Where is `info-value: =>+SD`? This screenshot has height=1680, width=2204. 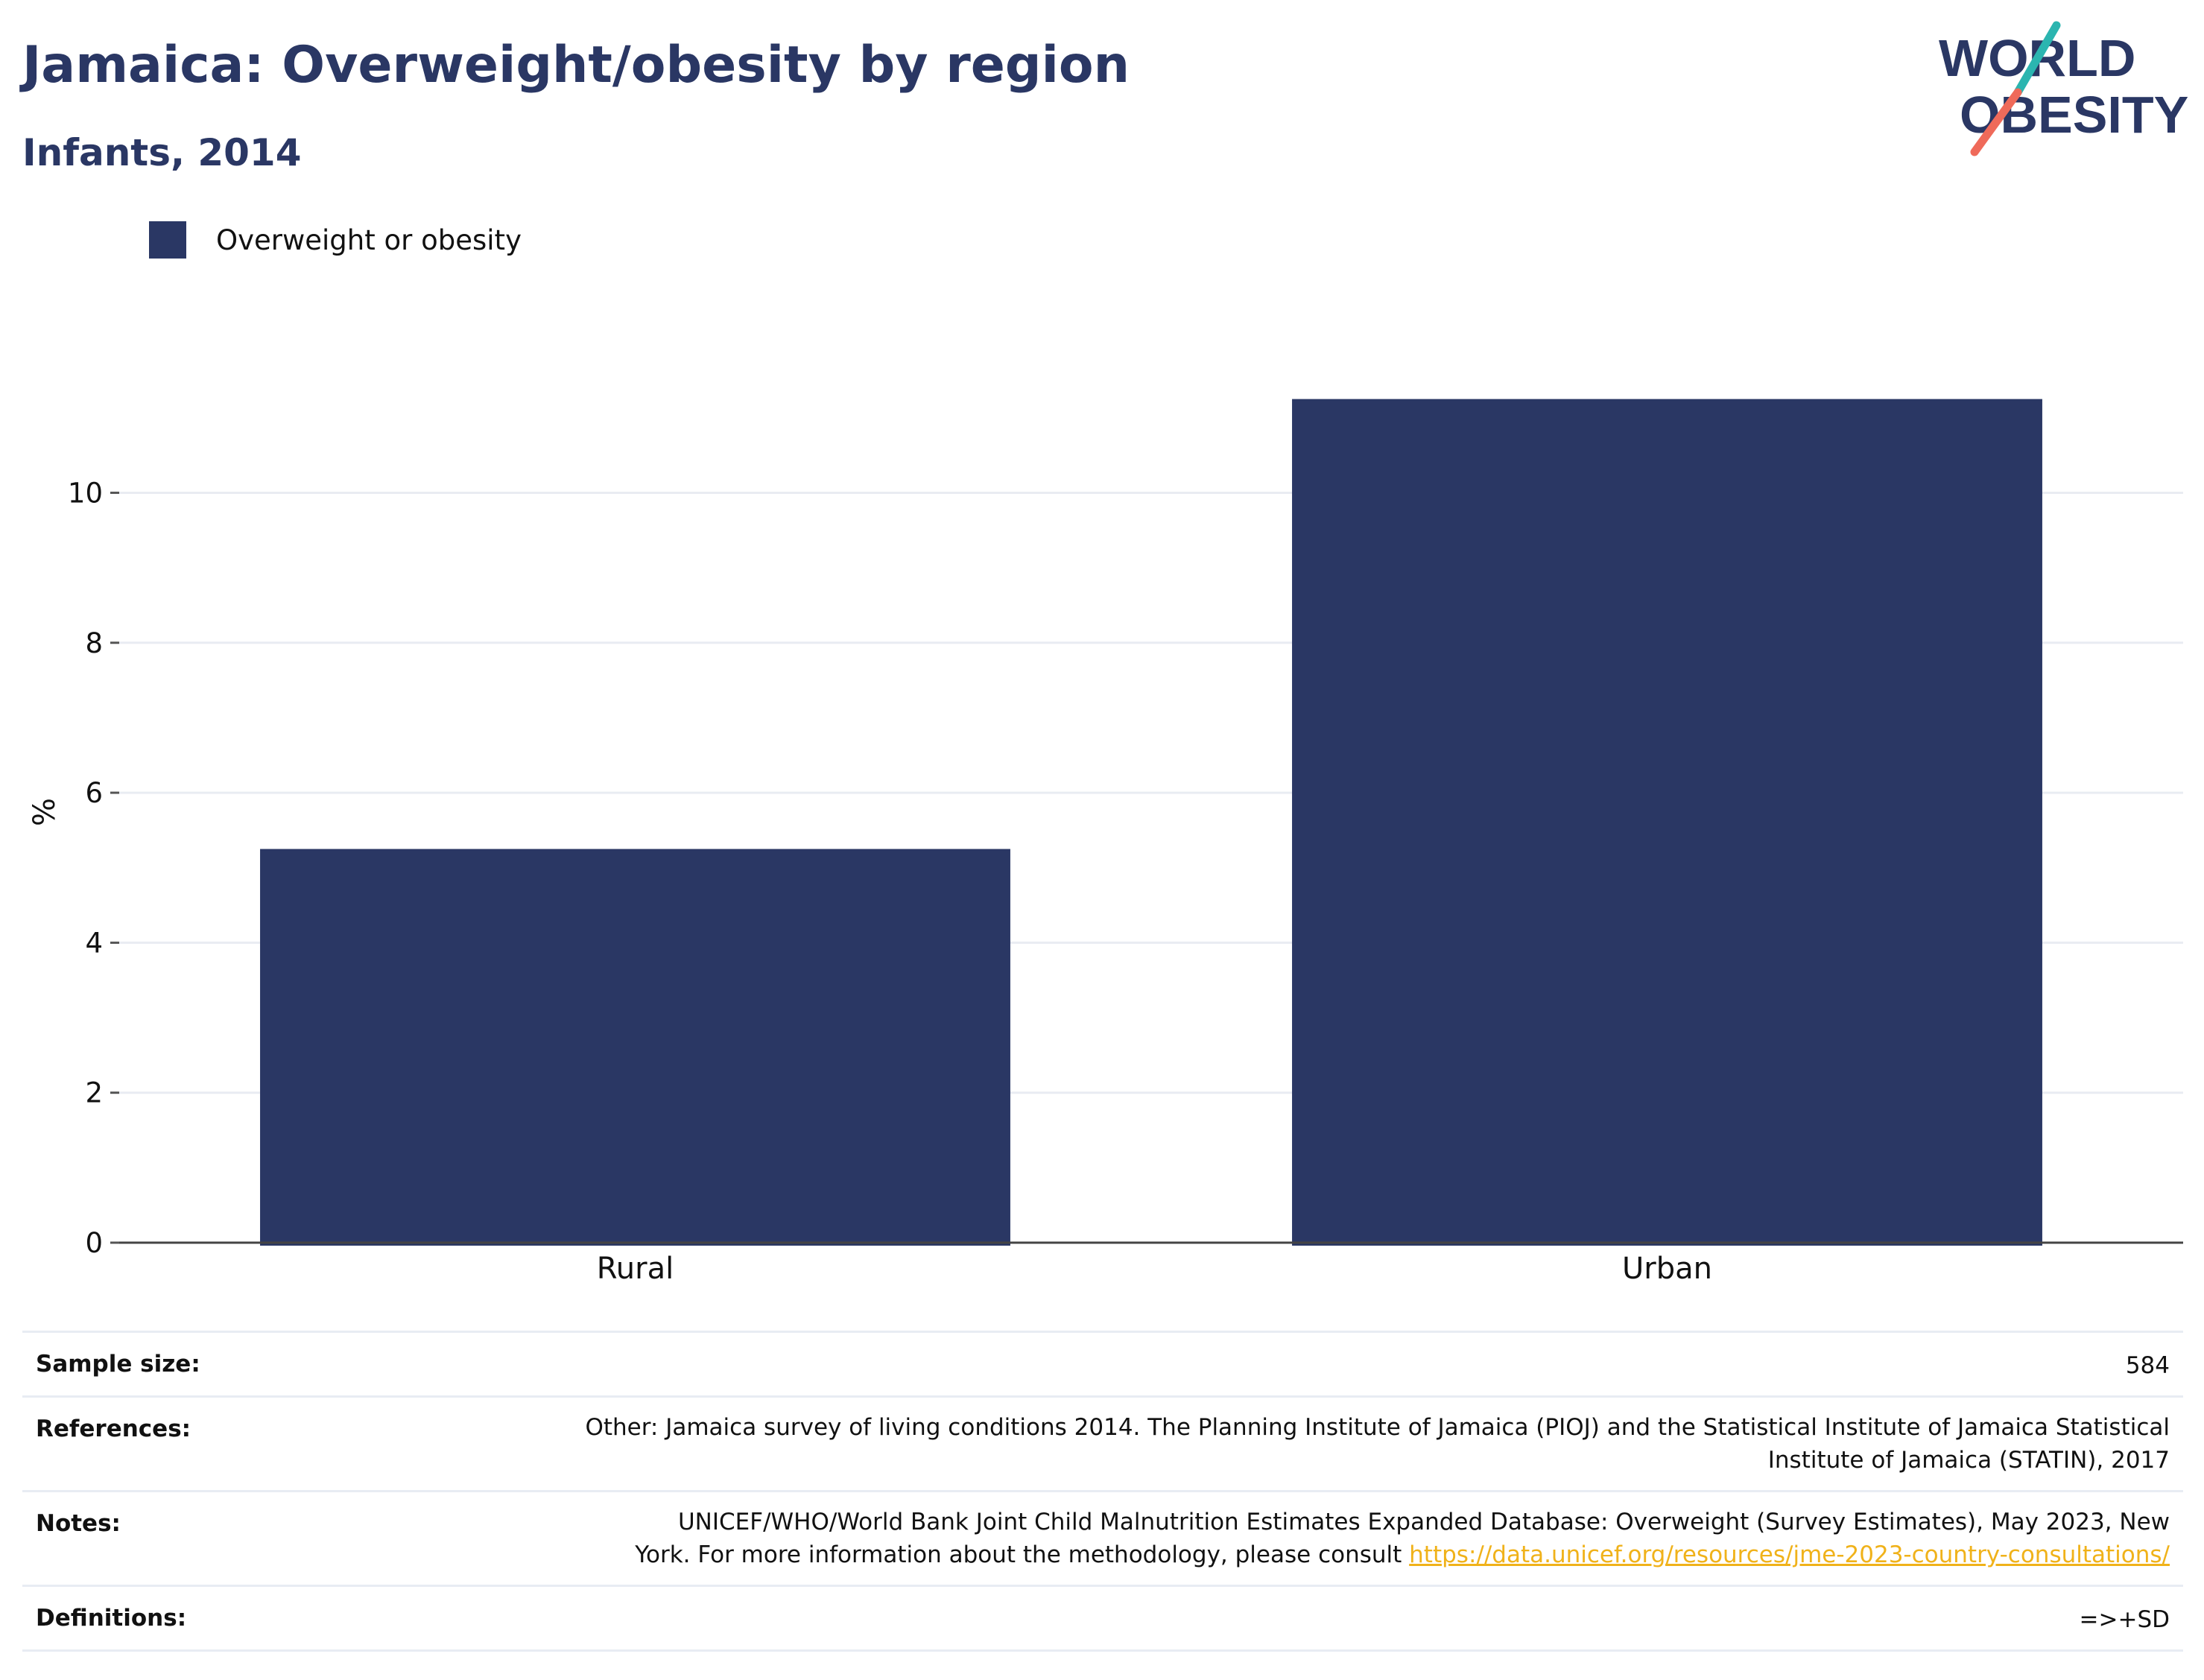
info-value: =>+SD is located at coordinates (2124, 1619).